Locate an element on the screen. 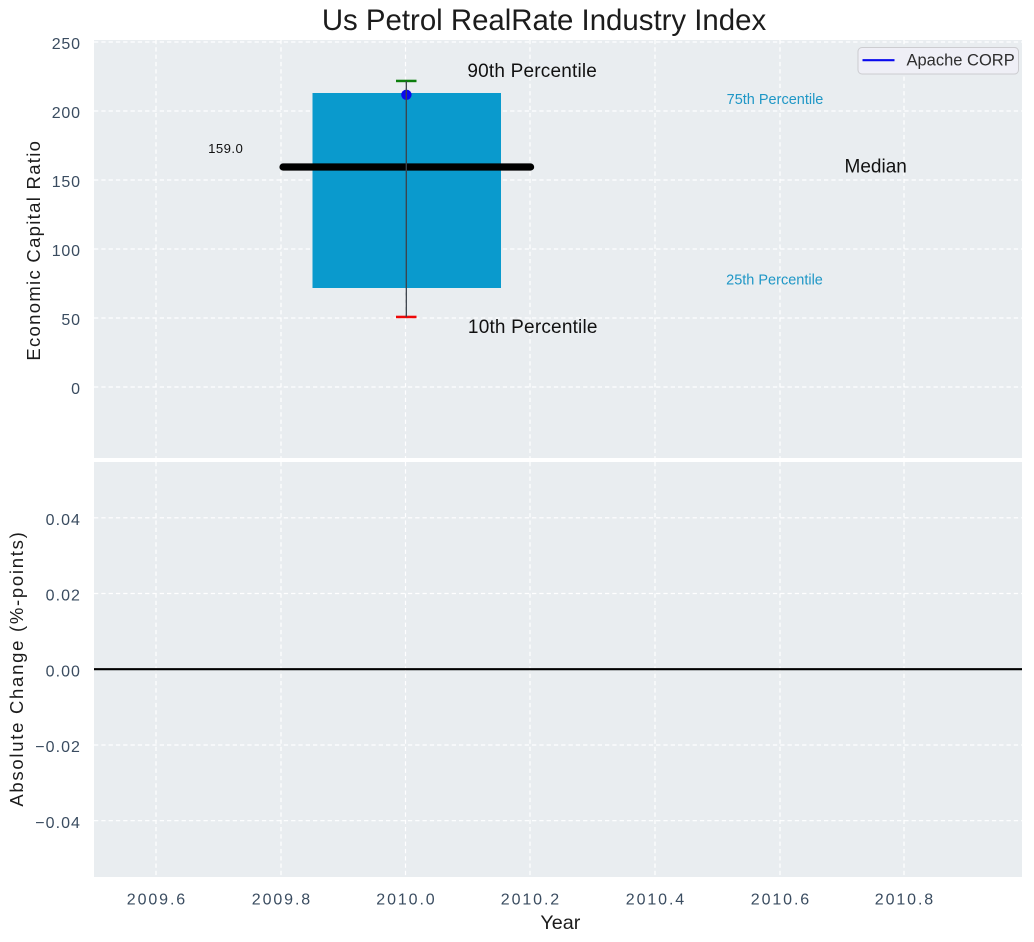  svg-text: 100 is located at coordinates (66, 251).